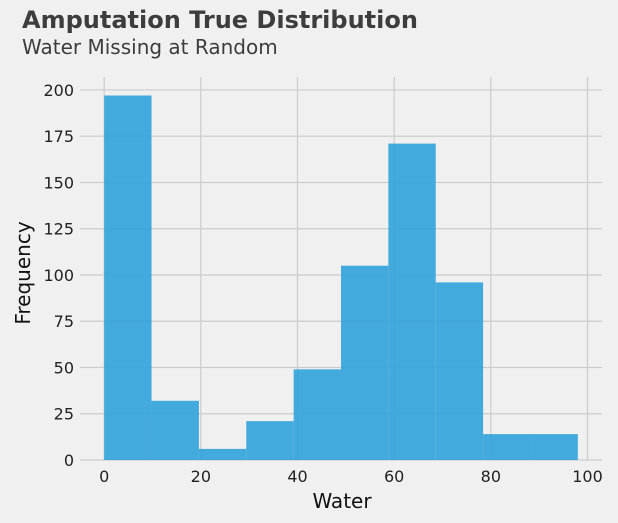 This screenshot has width=618, height=523. I want to click on x-axis-label: Water, so click(342, 501).